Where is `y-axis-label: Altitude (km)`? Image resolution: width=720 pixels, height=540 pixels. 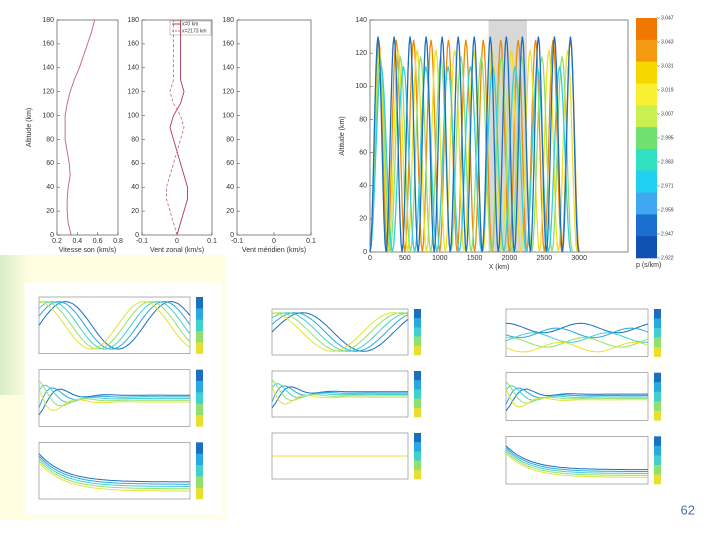 y-axis-label: Altitude (km) is located at coordinates (29, 127).